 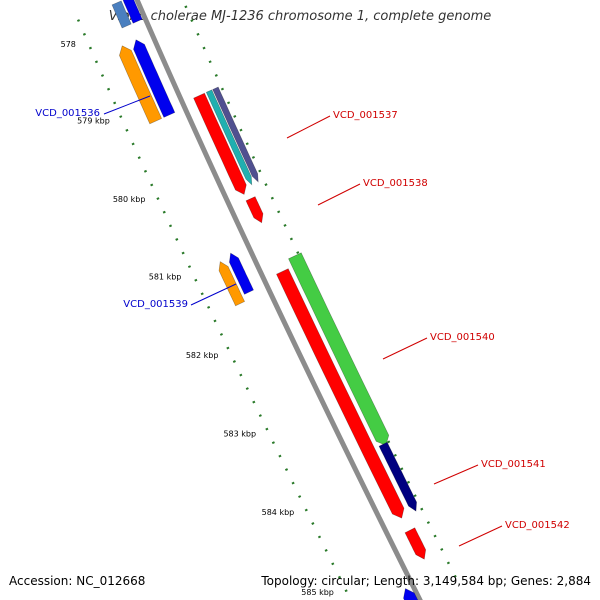 I want to click on gene-block-VCD_001536-blue, so click(x=154, y=78).